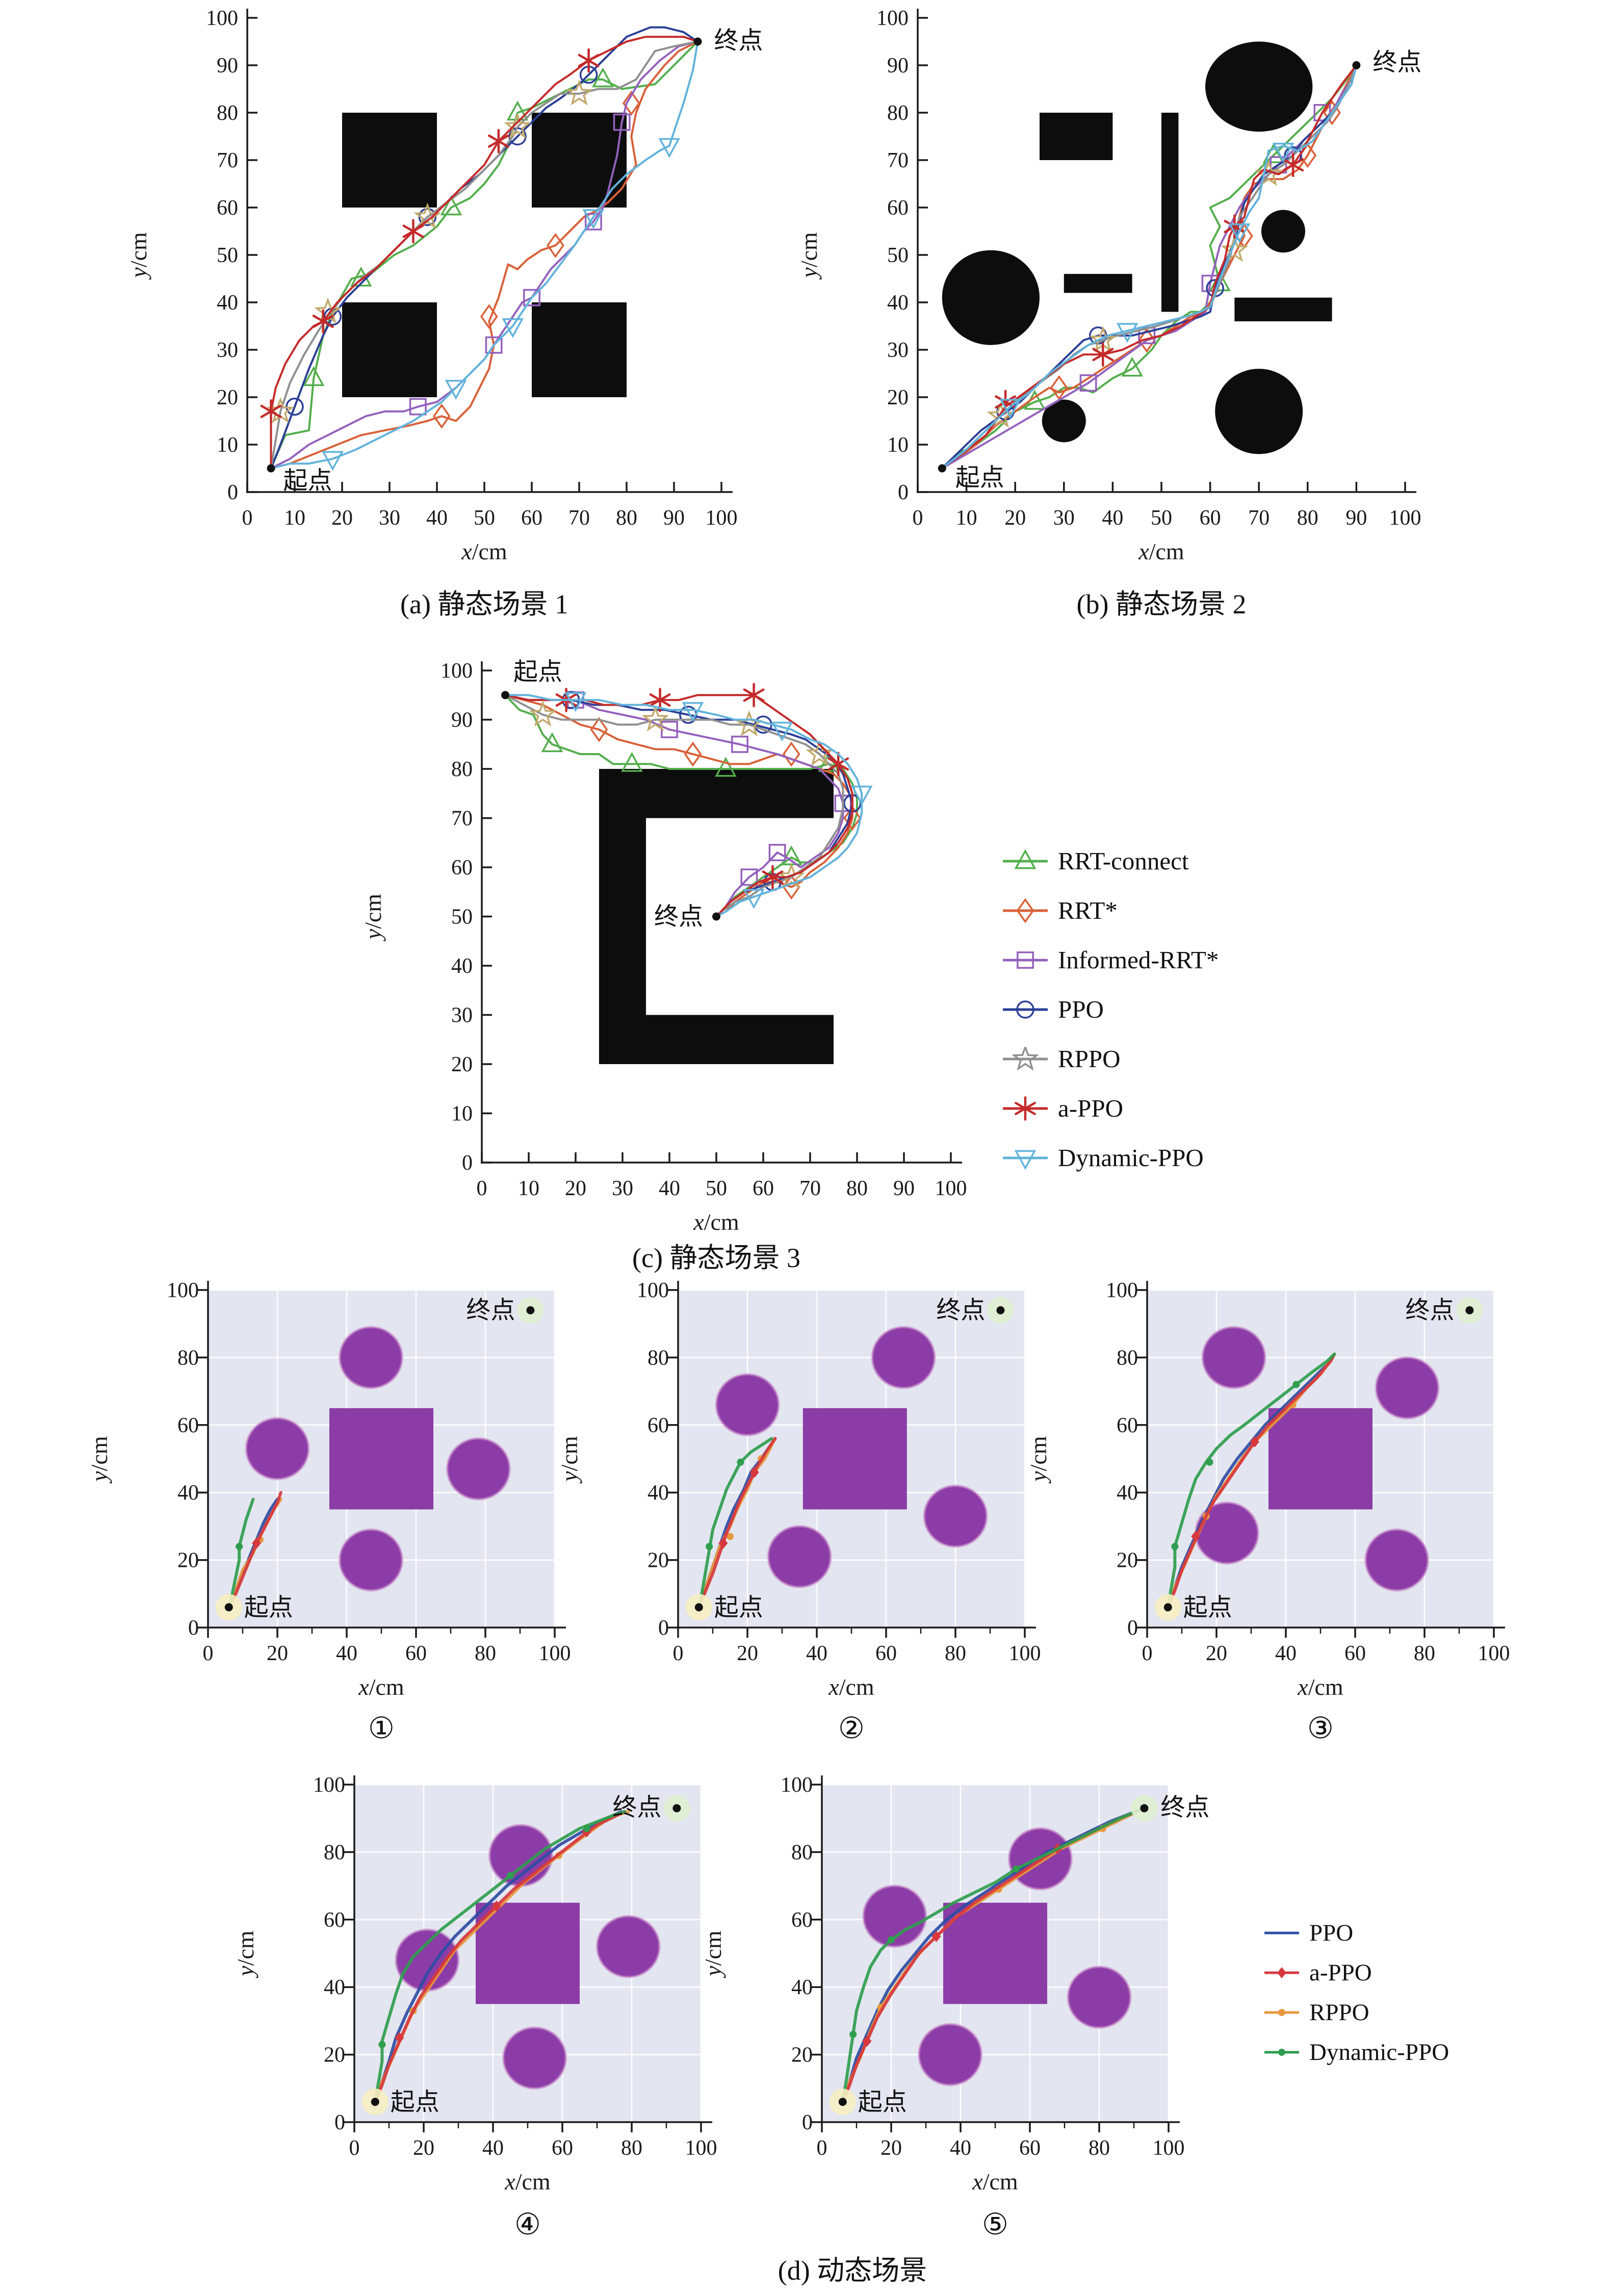  Describe the element at coordinates (1320, 1728) in the screenshot. I see `subplot-number-3: ③` at that location.